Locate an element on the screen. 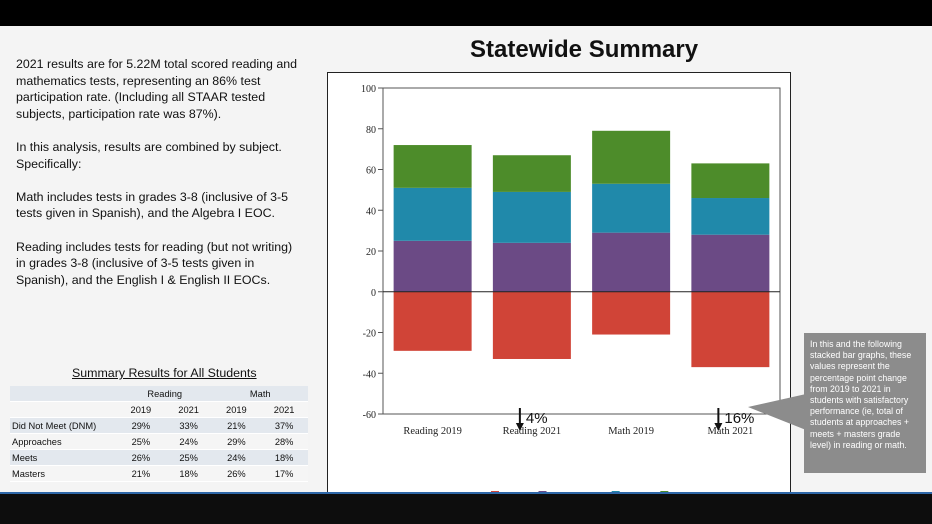 Image resolution: width=932 pixels, height=524 pixels. table-row: Did Not Meet (DNM) 29% 33% 21% 37% is located at coordinates (159, 425).